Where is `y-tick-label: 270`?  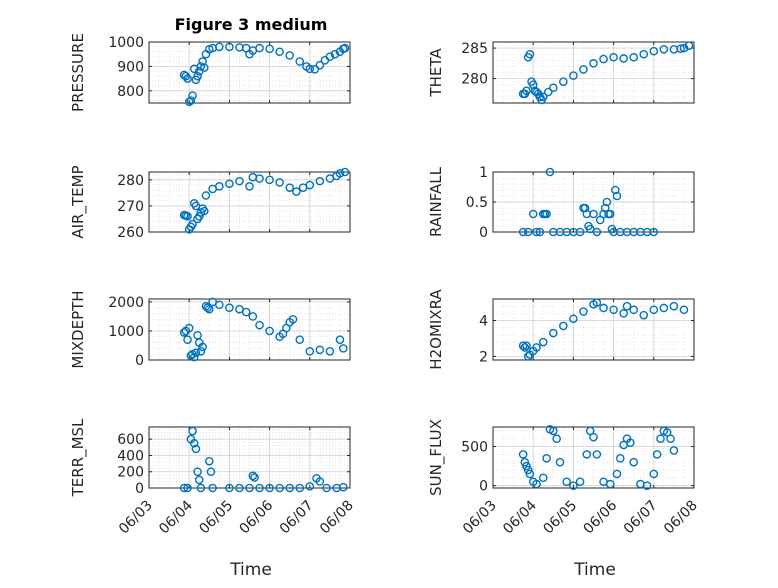
y-tick-label: 270 is located at coordinates (130, 207).